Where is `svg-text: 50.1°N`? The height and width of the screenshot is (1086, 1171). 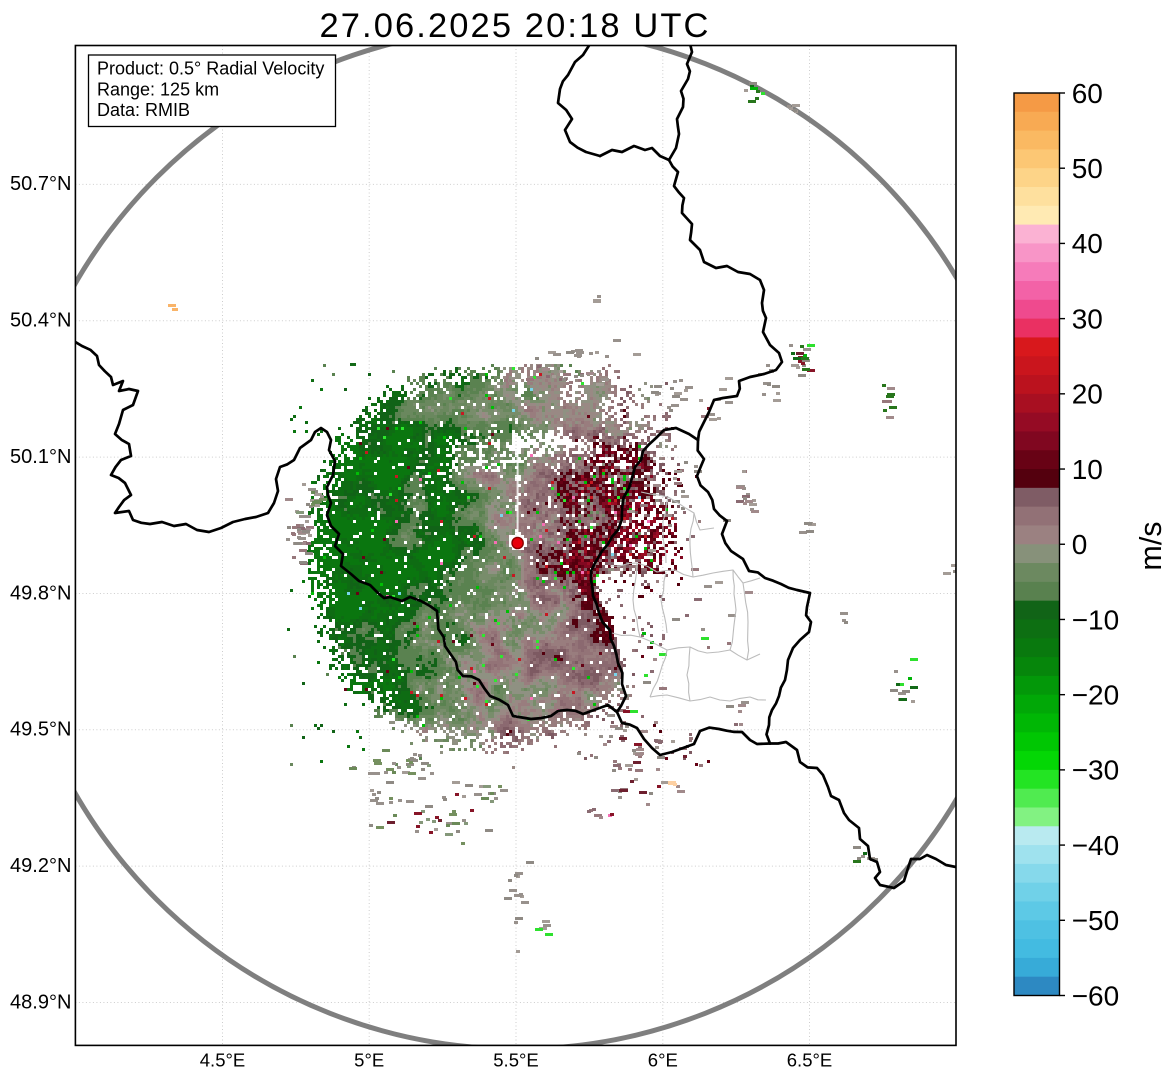 svg-text: 50.1°N is located at coordinates (40, 457).